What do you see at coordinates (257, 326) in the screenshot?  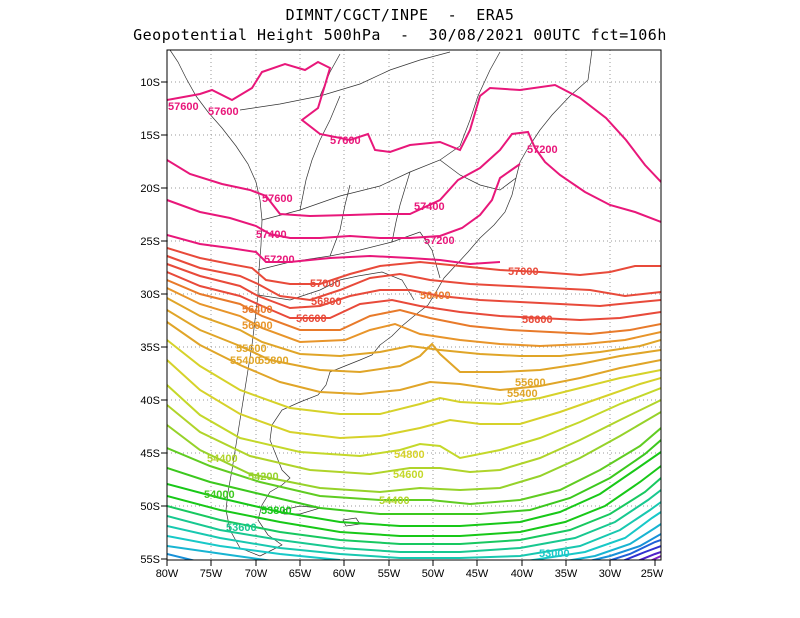 I see `contour-label: 56000` at bounding box center [257, 326].